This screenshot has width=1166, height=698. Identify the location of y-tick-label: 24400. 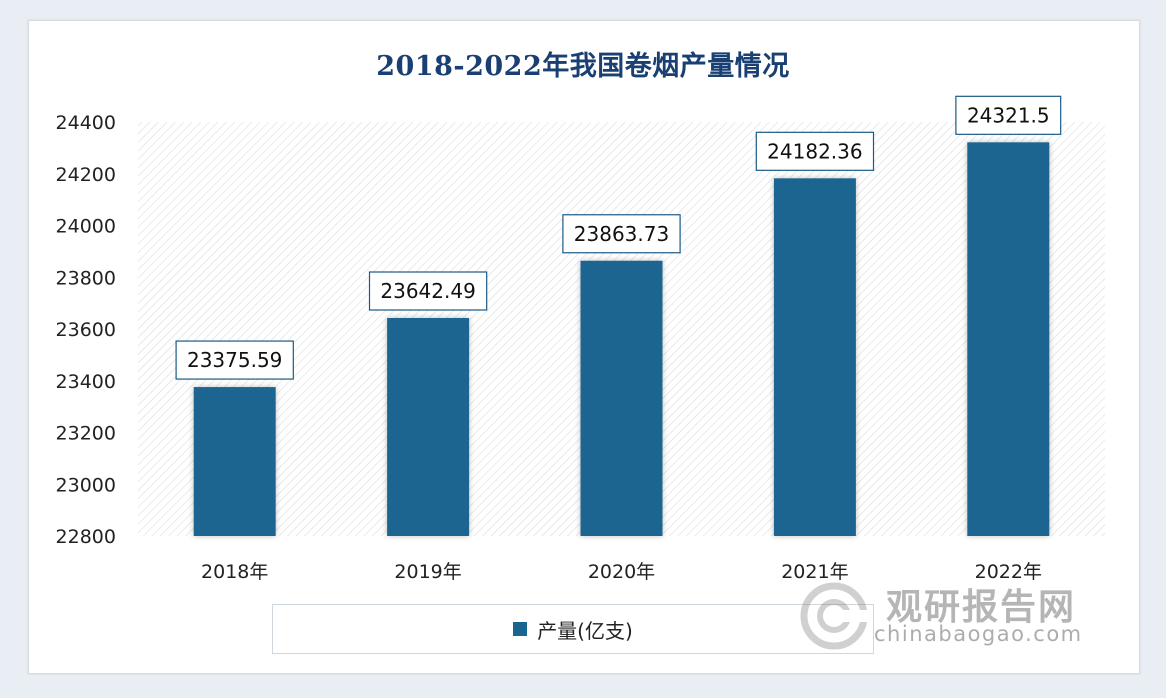
(86, 123).